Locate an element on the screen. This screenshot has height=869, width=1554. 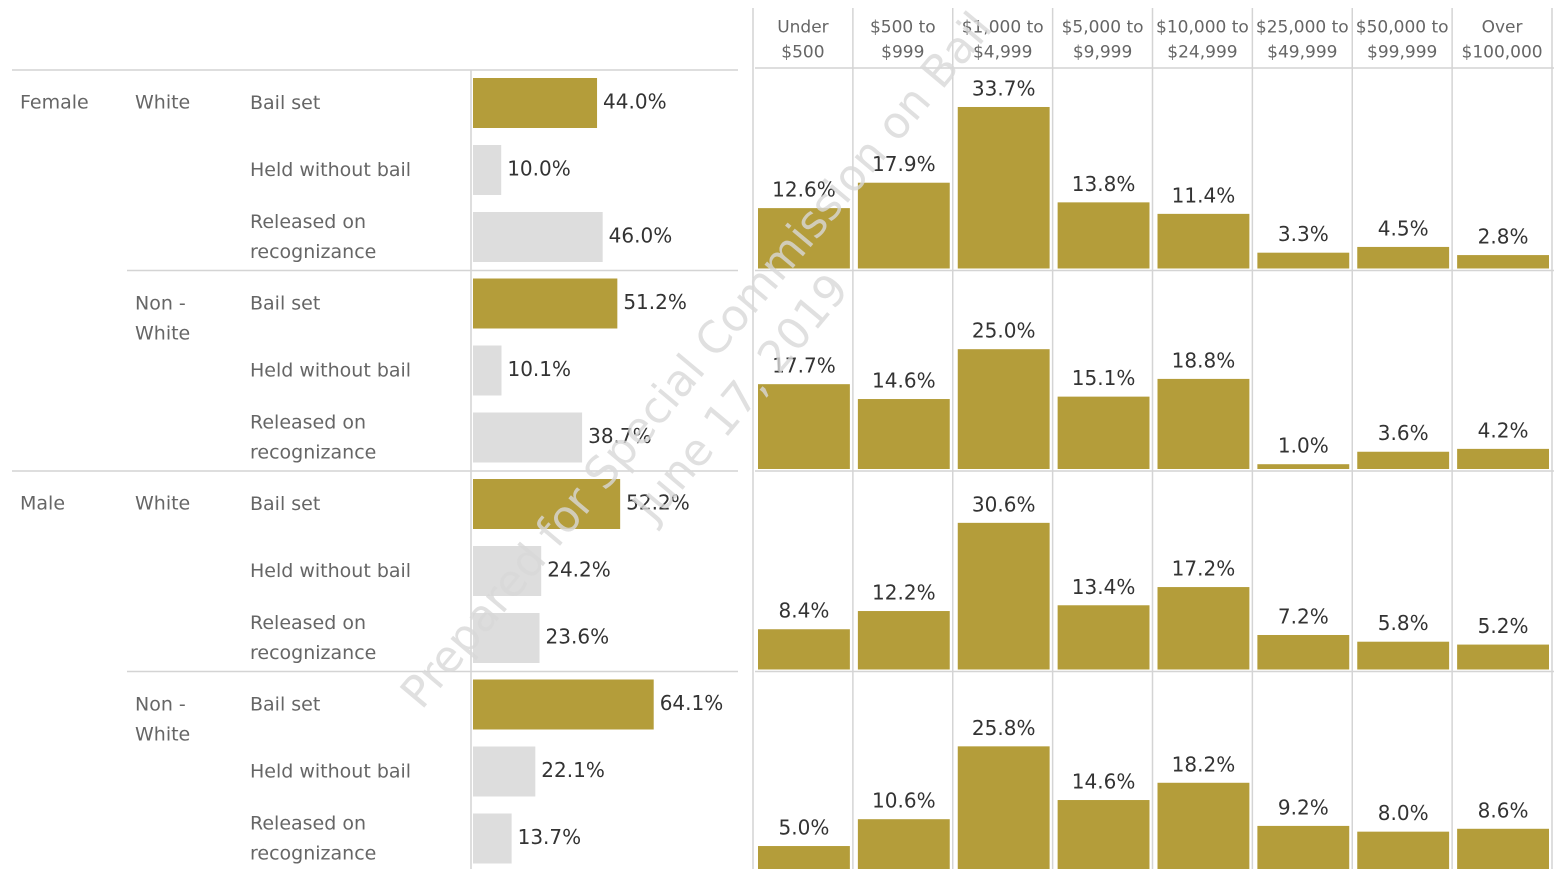
value-label: 13.8% is located at coordinates (1104, 184).